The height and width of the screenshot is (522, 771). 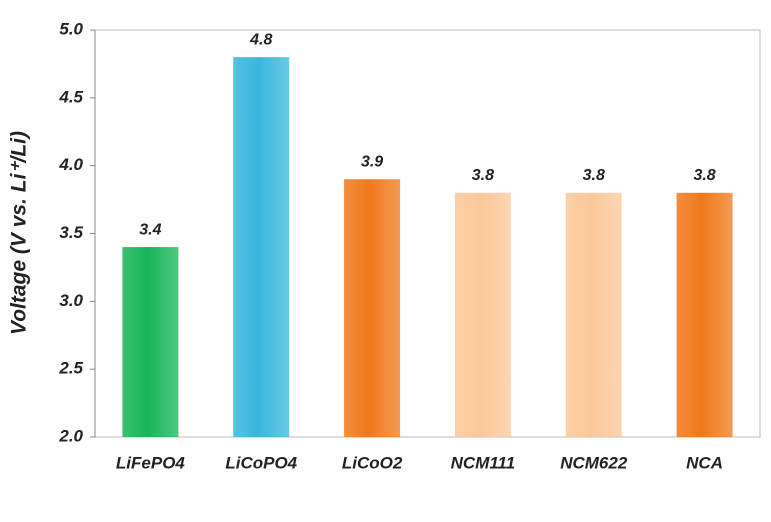 I want to click on value-label: 4.8, so click(x=260, y=39).